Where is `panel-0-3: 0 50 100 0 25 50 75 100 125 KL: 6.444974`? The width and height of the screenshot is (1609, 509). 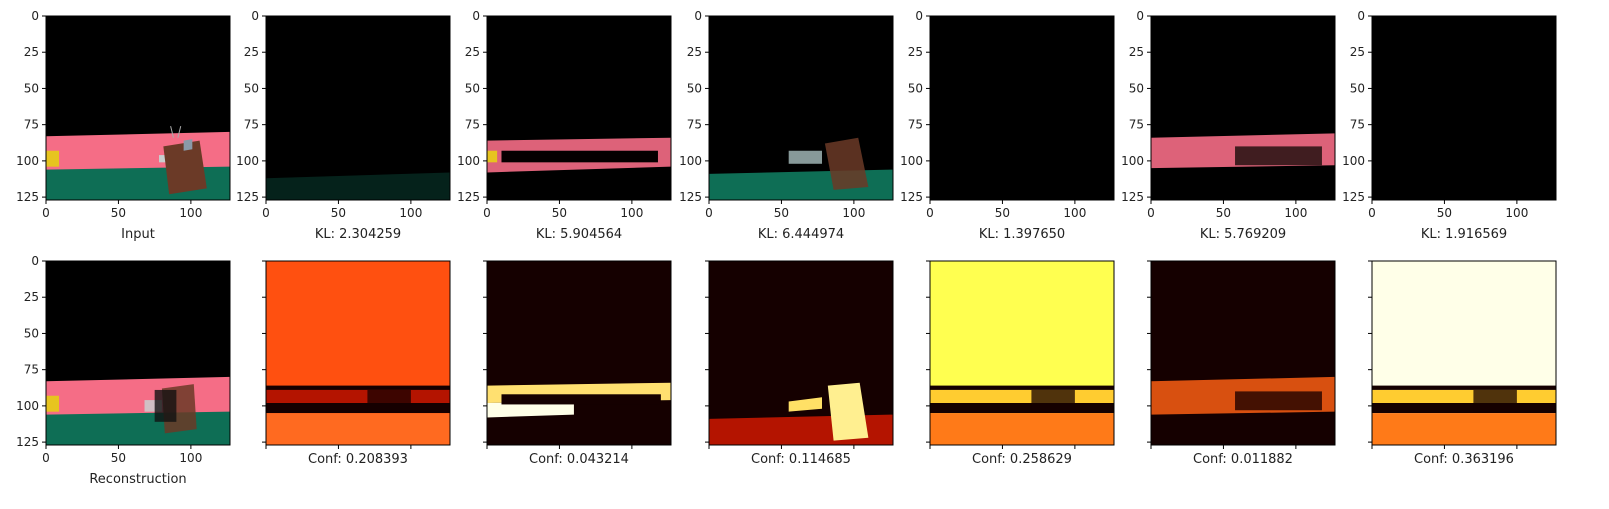
panel-0-3: 0 50 100 0 25 50 75 100 125 KL: 6.444974 is located at coordinates (786, 125).